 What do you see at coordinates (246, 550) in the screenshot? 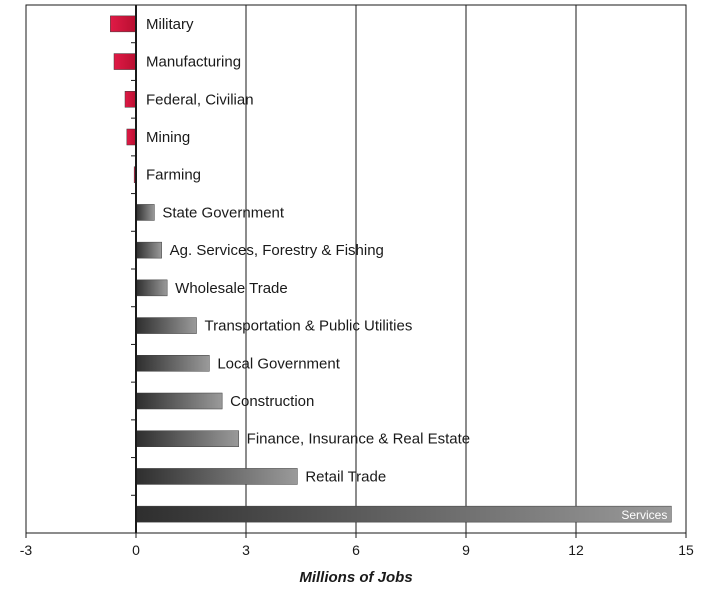
I see `x-tick-label: 3` at bounding box center [246, 550].